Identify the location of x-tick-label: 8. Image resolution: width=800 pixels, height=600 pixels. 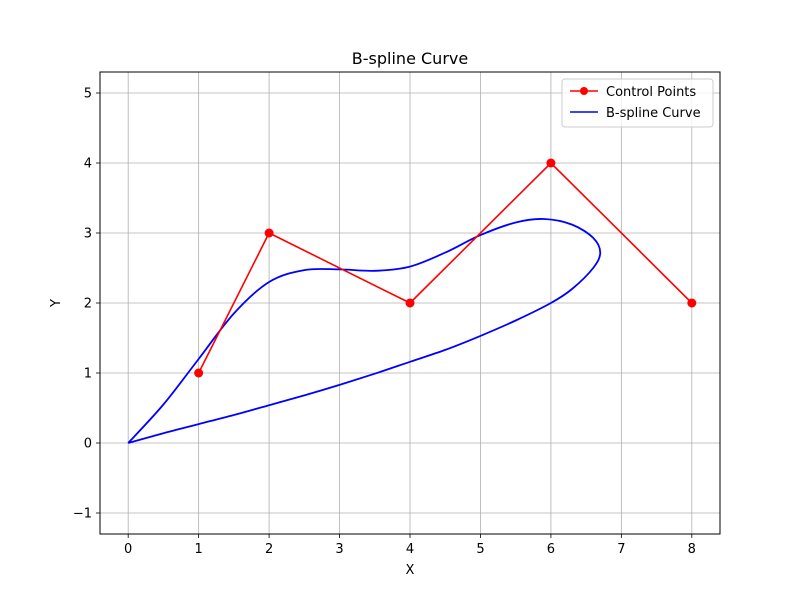
(692, 549).